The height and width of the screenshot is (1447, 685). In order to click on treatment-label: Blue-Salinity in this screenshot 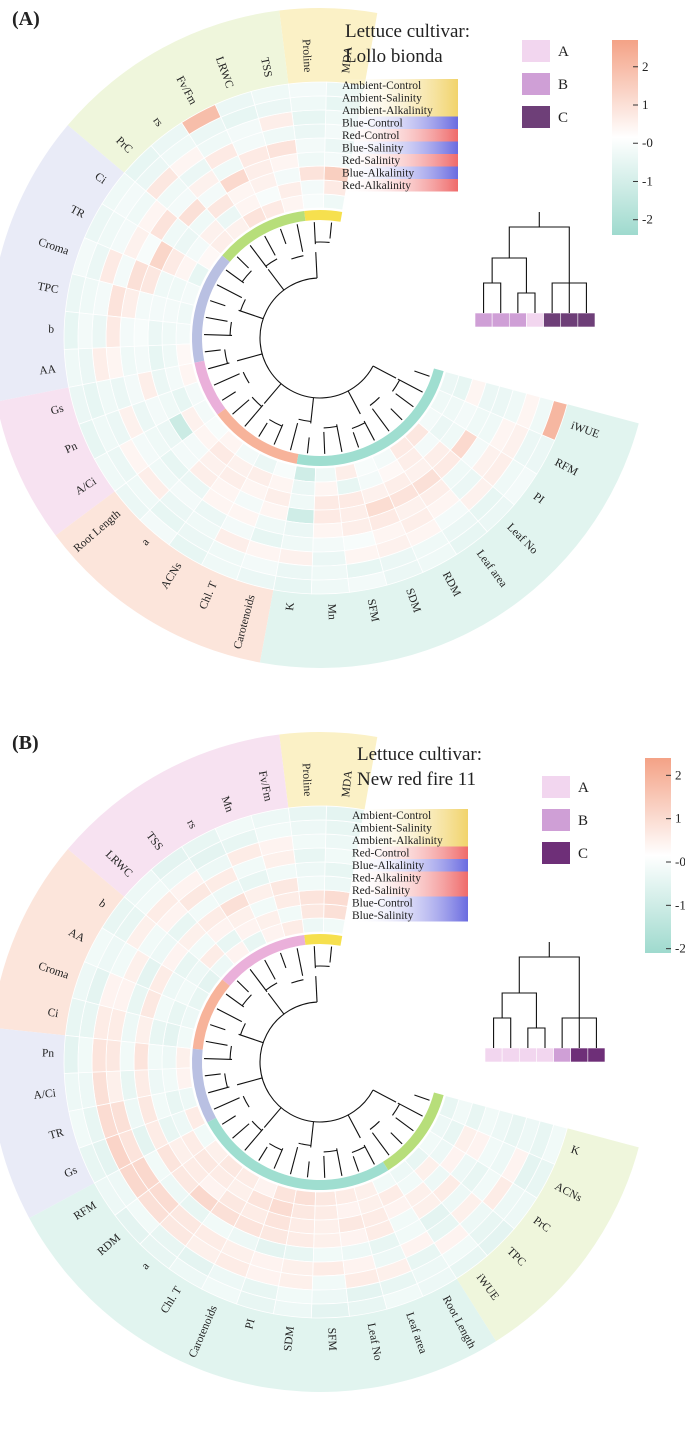, I will do `click(383, 916)`.